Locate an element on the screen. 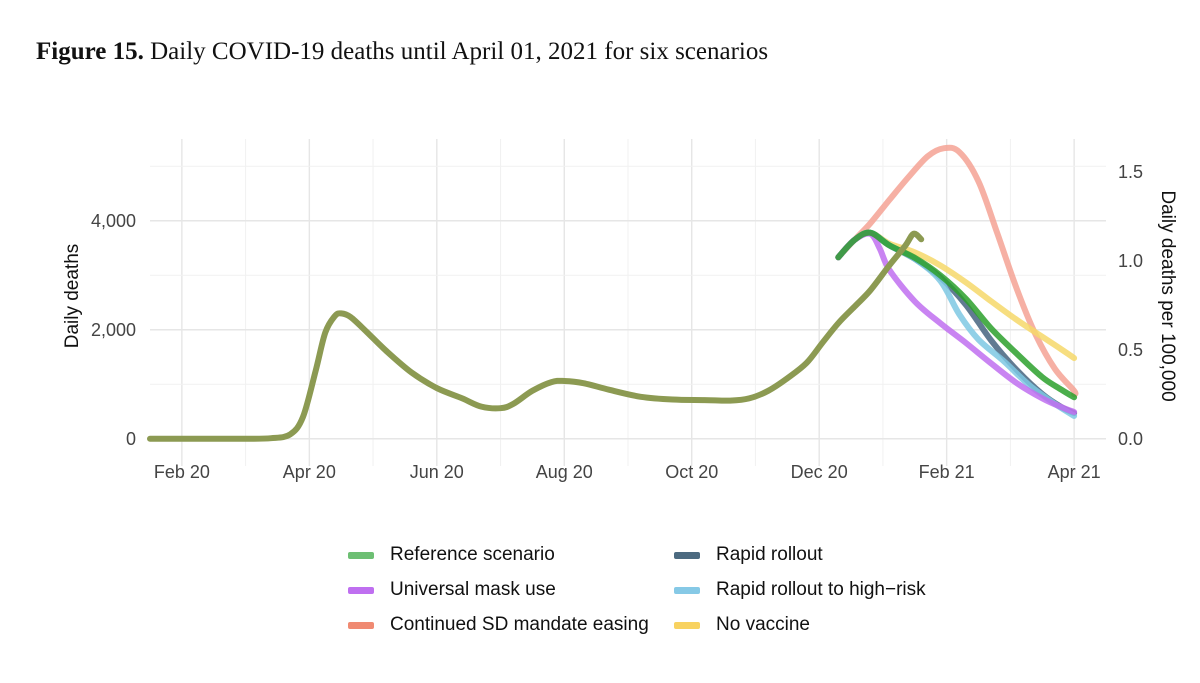 This screenshot has width=1200, height=683. figure-label: Figure 15. is located at coordinates (90, 51).